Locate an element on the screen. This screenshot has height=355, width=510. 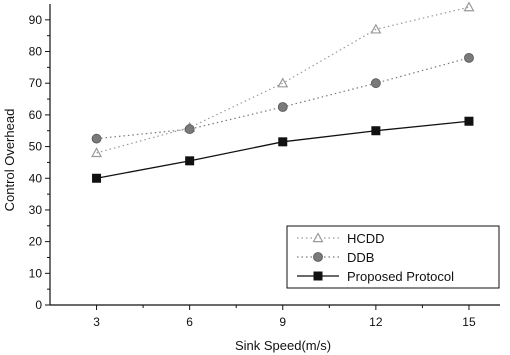
legend-label-proposed-protocol: Proposed Protocol is located at coordinates (400, 276).